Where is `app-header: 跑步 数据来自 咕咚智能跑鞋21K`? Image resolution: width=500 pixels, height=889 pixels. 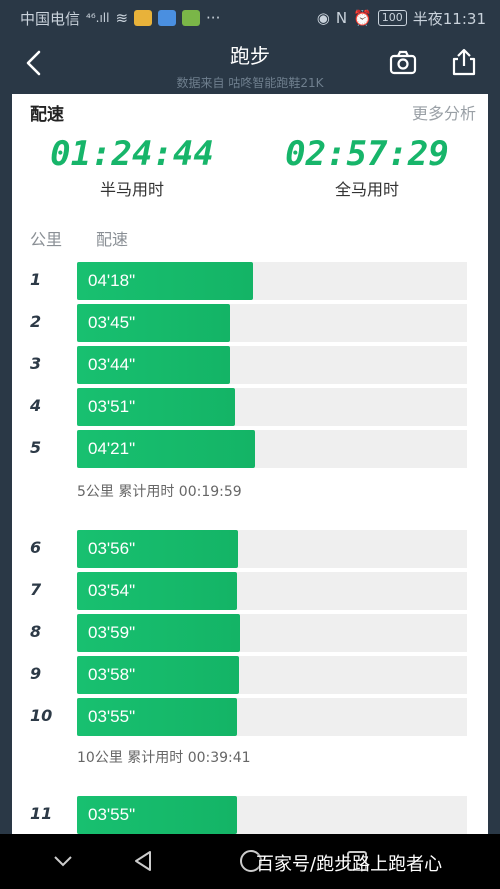
app-header: 跑步 数据来自 咕咚智能跑鞋21K is located at coordinates (250, 65).